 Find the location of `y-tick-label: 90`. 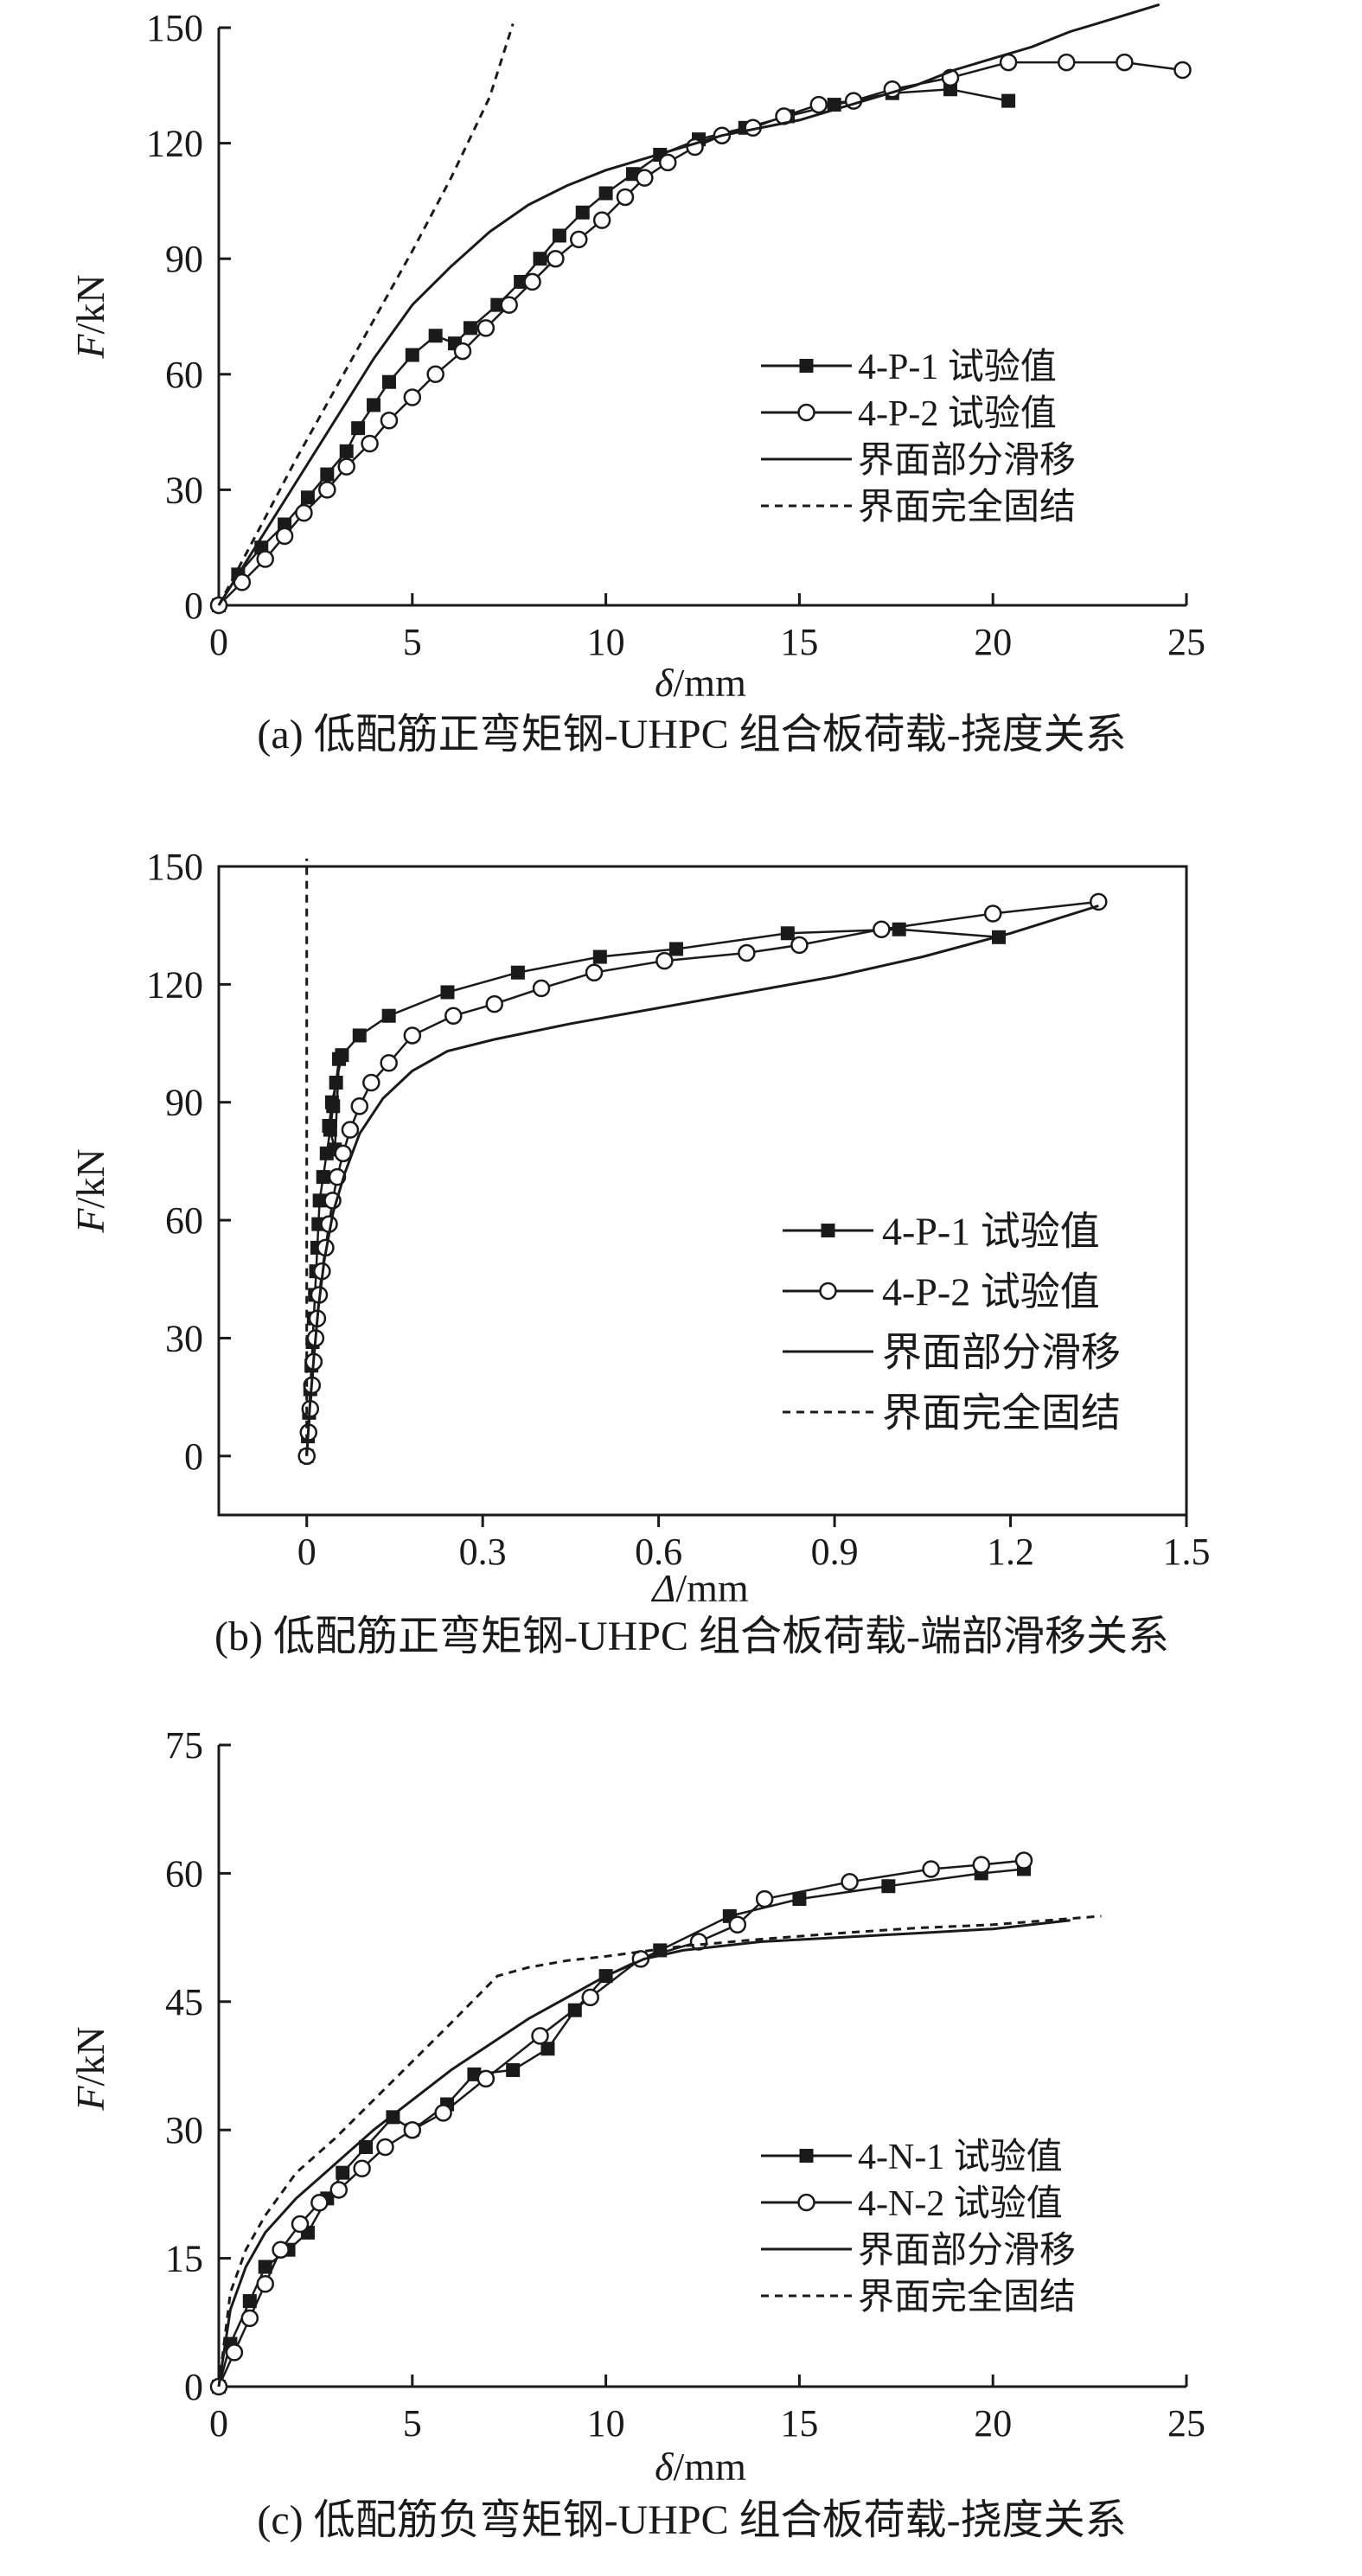

y-tick-label: 90 is located at coordinates (184, 259).